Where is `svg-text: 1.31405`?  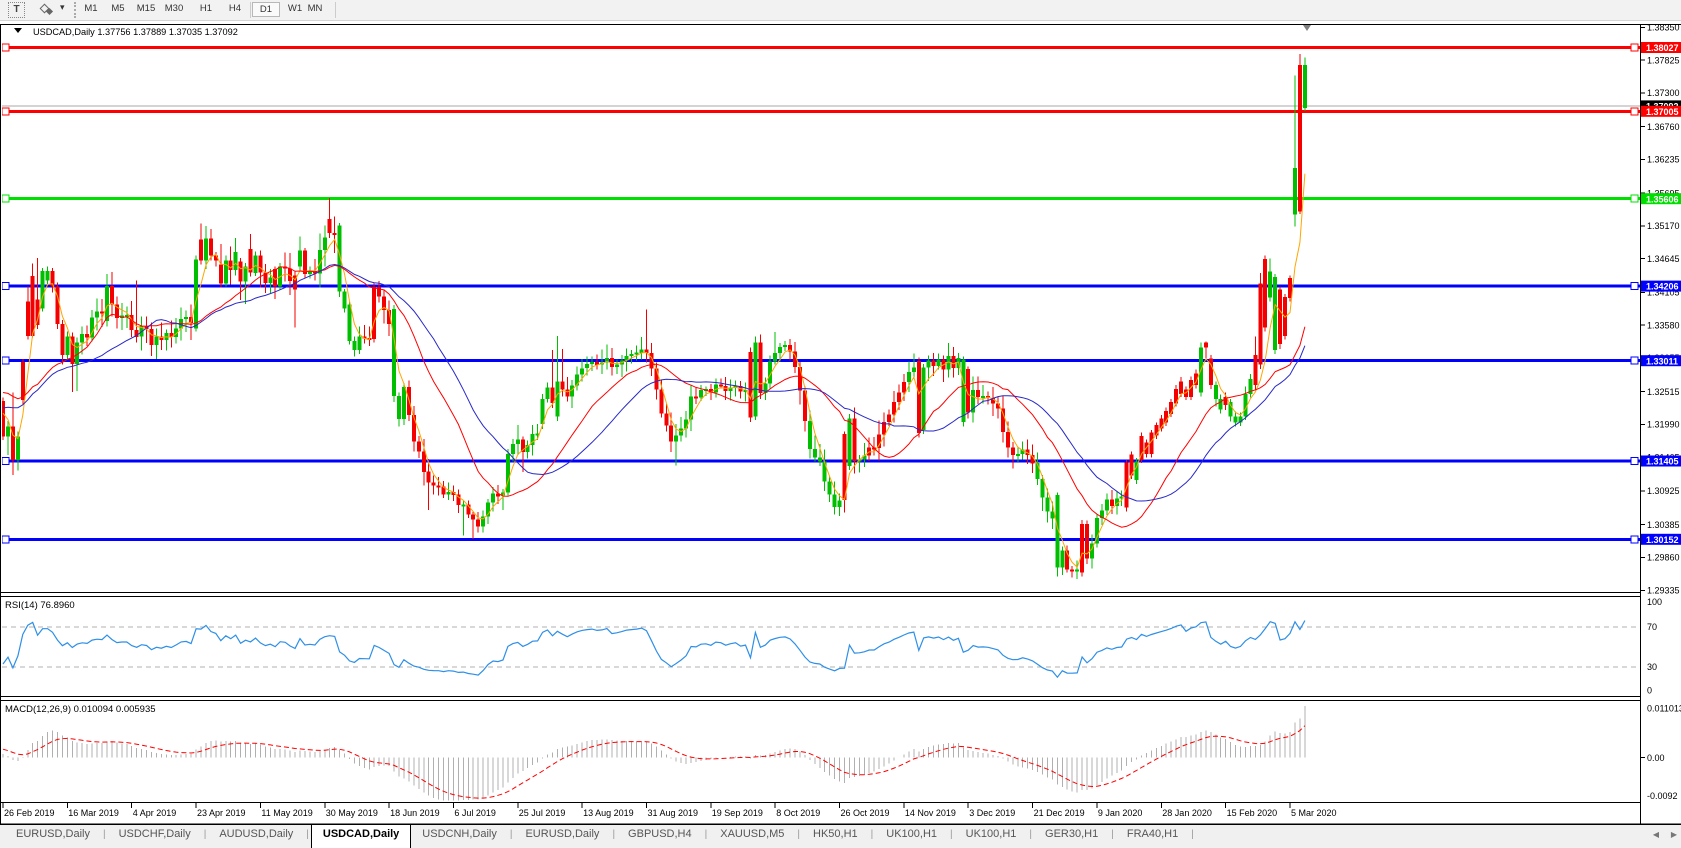 svg-text: 1.31405 is located at coordinates (1662, 462).